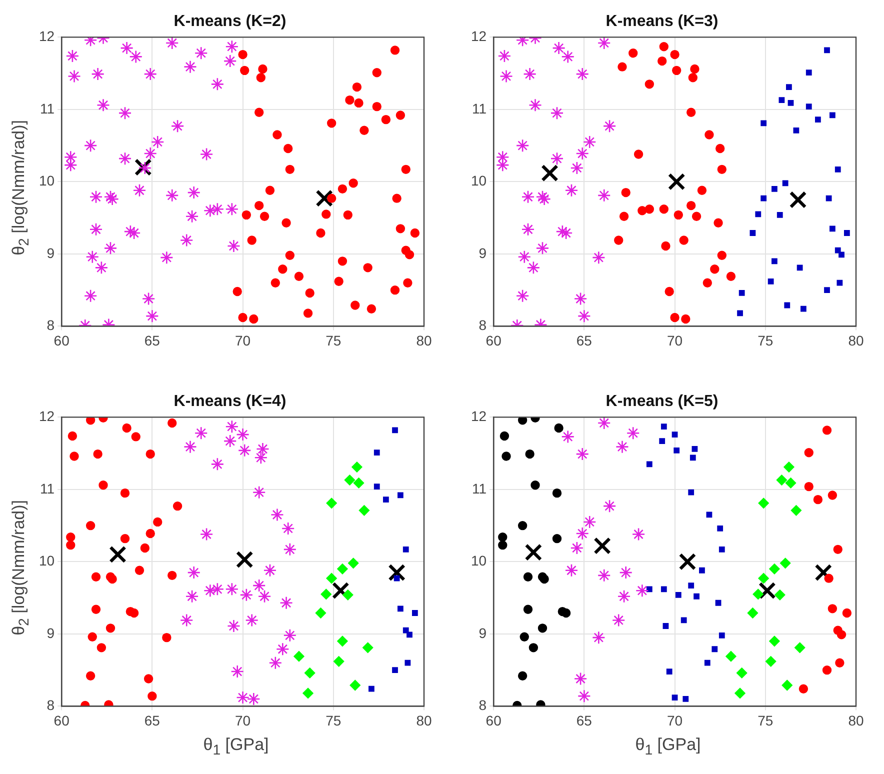 Image resolution: width=884 pixels, height=774 pixels. Describe the element at coordinates (482, 252) in the screenshot. I see `y-tick-label: 9` at that location.